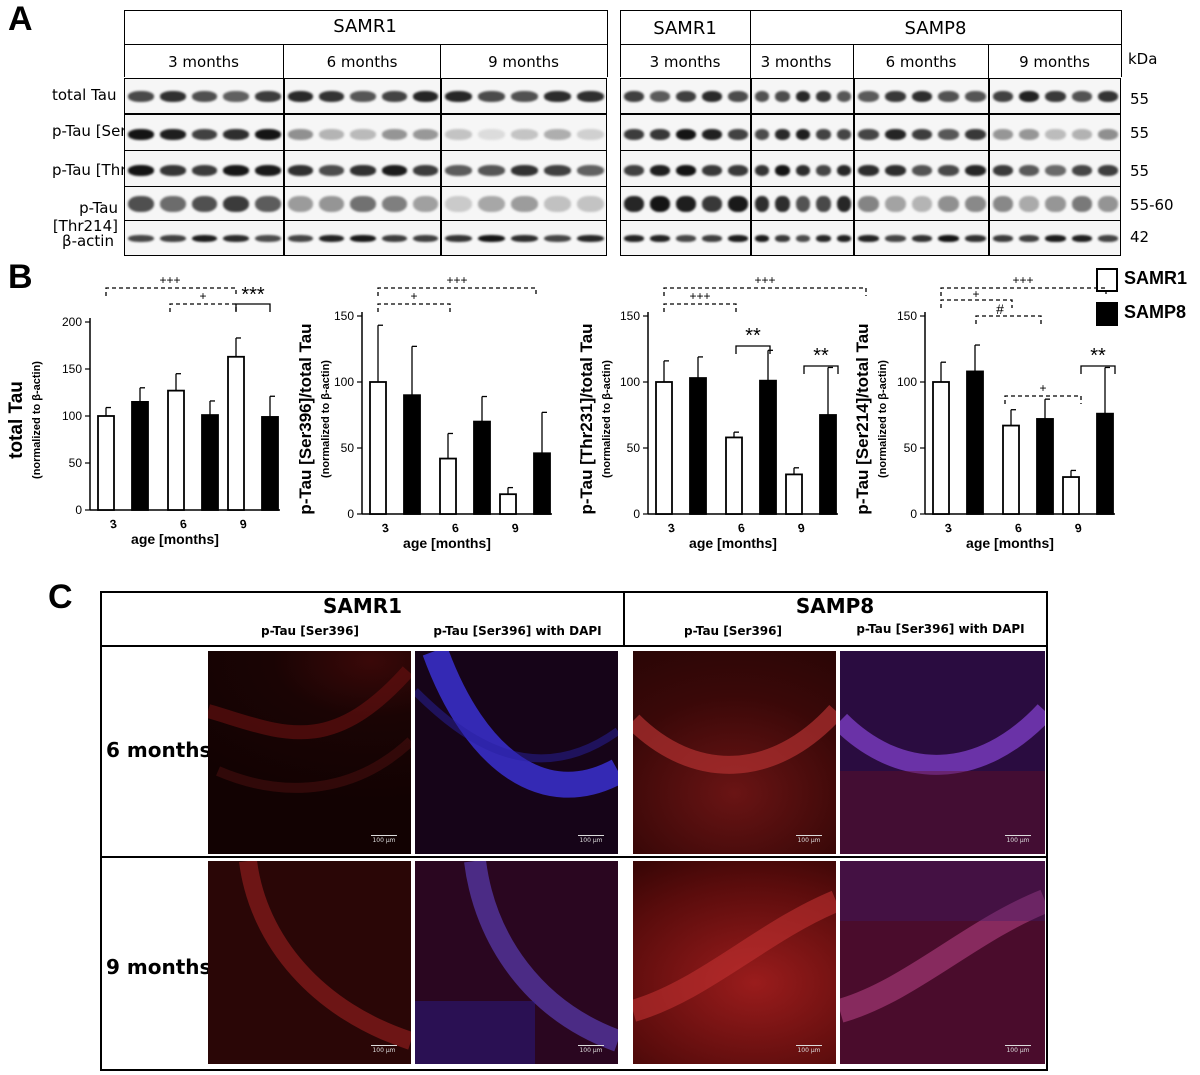  I want to click on row-label-thr214: p-Tau [Thr214], so click(85, 217).